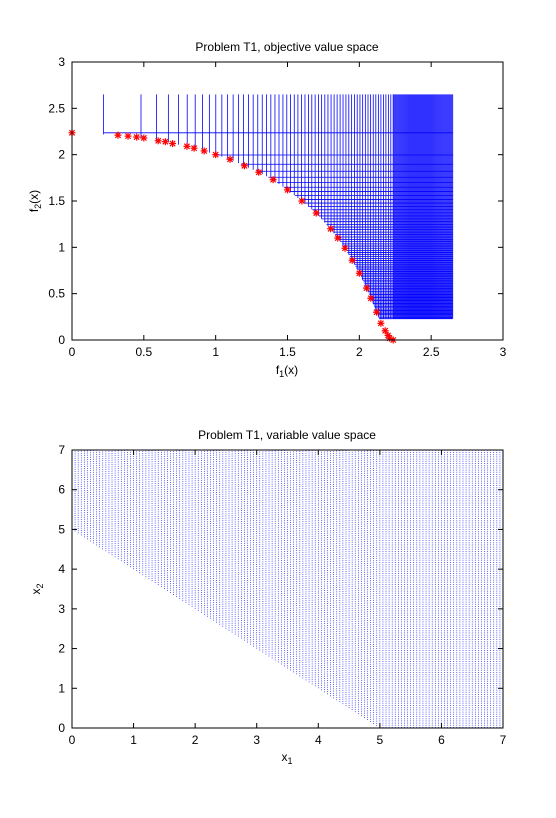 The height and width of the screenshot is (818, 556). What do you see at coordinates (380, 740) in the screenshot?
I see `x-tick-label: 5` at bounding box center [380, 740].